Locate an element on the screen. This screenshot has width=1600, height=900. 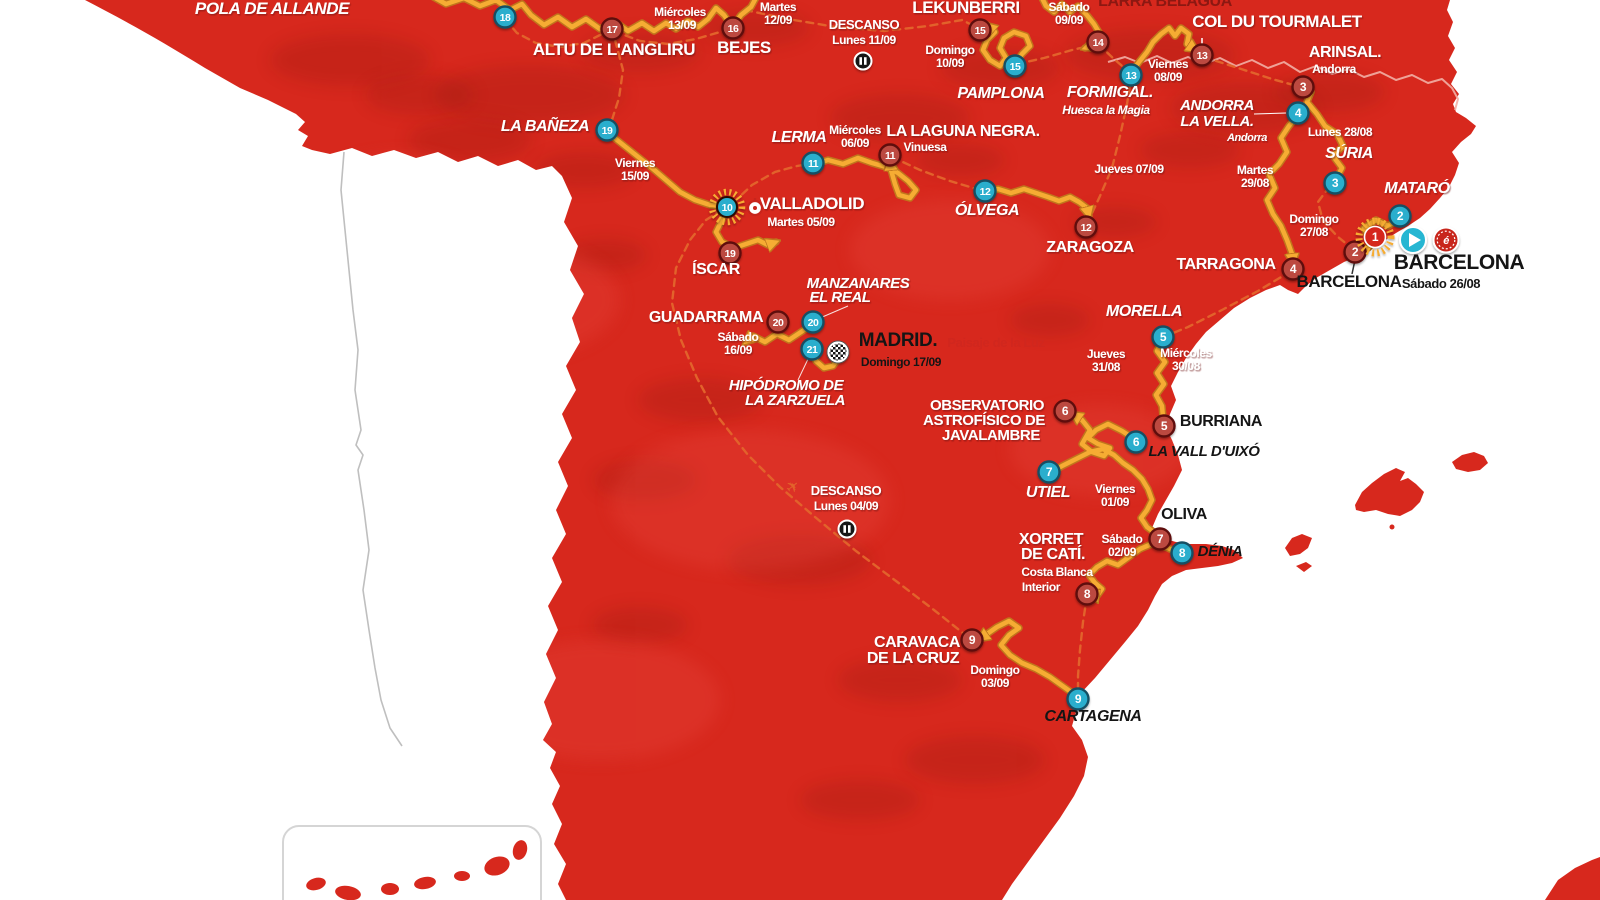
date-label: Lunes 28/08 is located at coordinates (1340, 132).